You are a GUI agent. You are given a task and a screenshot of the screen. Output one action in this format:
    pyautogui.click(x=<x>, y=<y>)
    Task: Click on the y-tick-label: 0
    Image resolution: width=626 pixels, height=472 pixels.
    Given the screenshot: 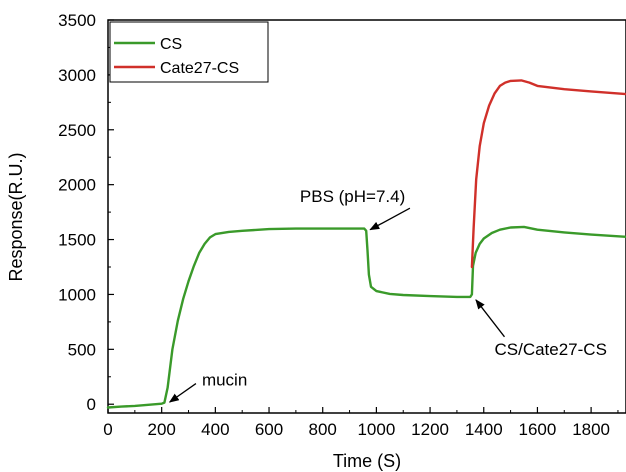 What is the action you would take?
    pyautogui.click(x=91, y=404)
    